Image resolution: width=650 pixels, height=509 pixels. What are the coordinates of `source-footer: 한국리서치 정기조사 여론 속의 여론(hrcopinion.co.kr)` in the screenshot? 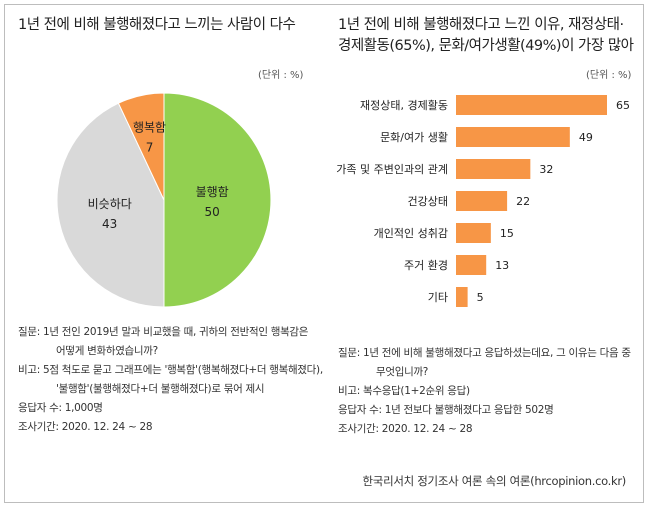 It's located at (494, 481).